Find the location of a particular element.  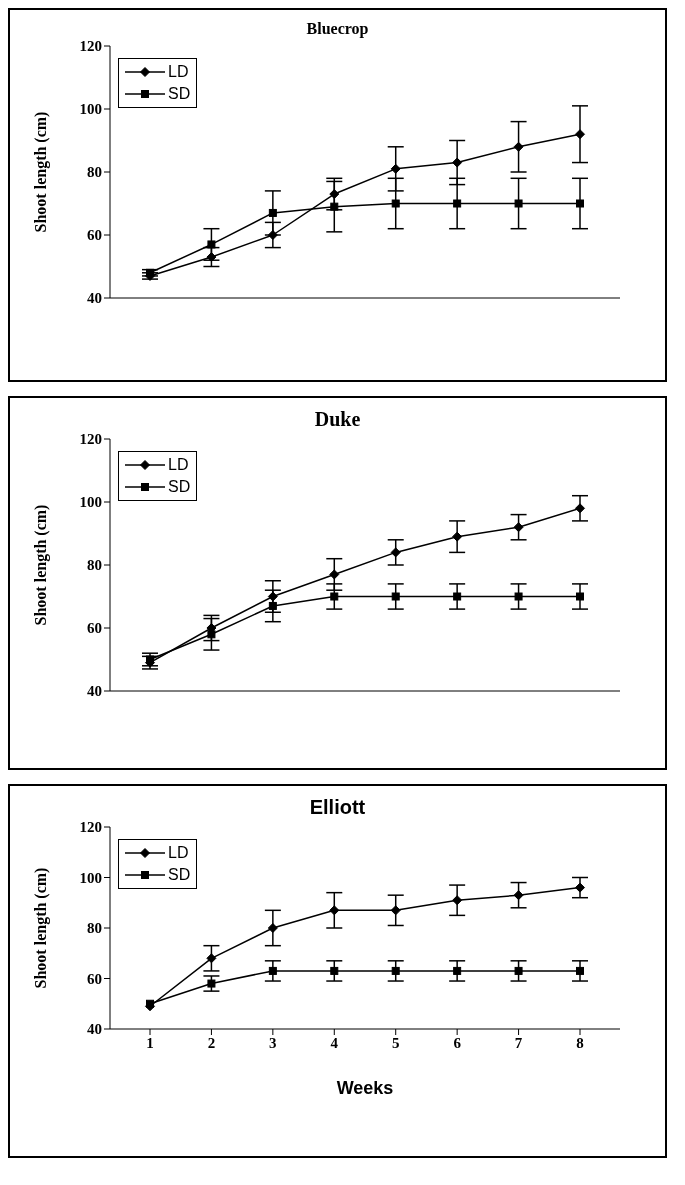

x-tick-label: 5 is located at coordinates (395, 1042).